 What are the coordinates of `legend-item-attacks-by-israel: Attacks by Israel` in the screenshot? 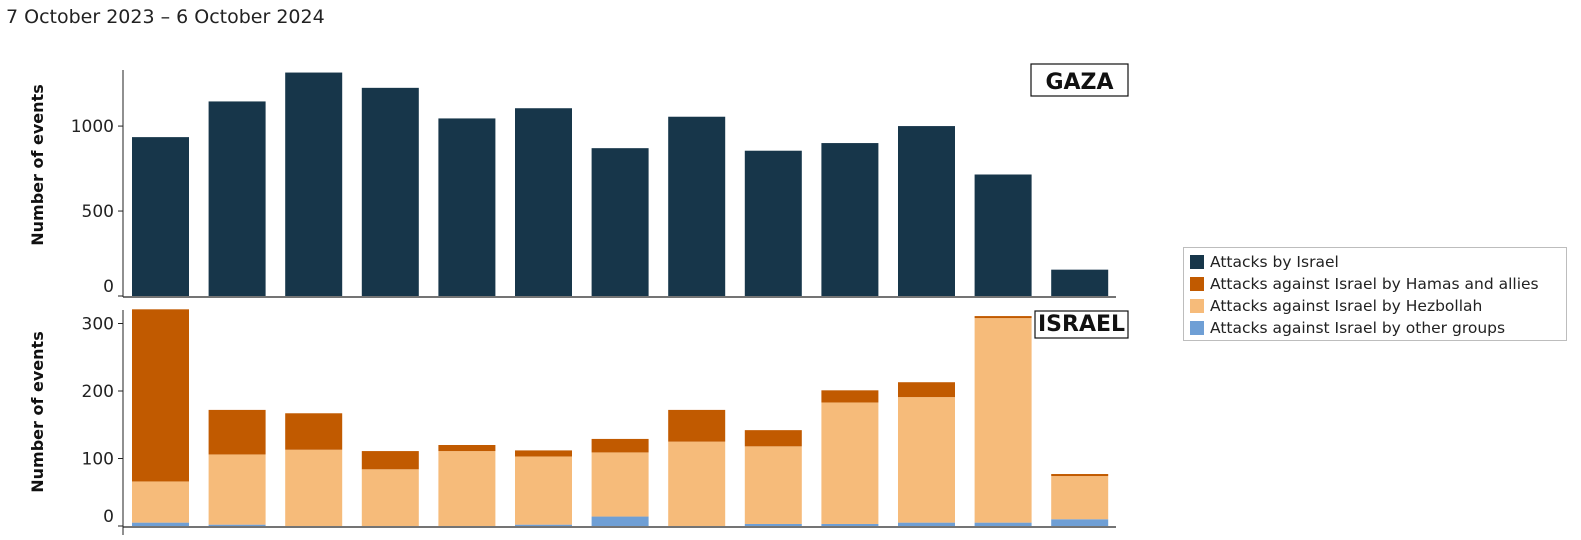 It's located at (1375, 262).